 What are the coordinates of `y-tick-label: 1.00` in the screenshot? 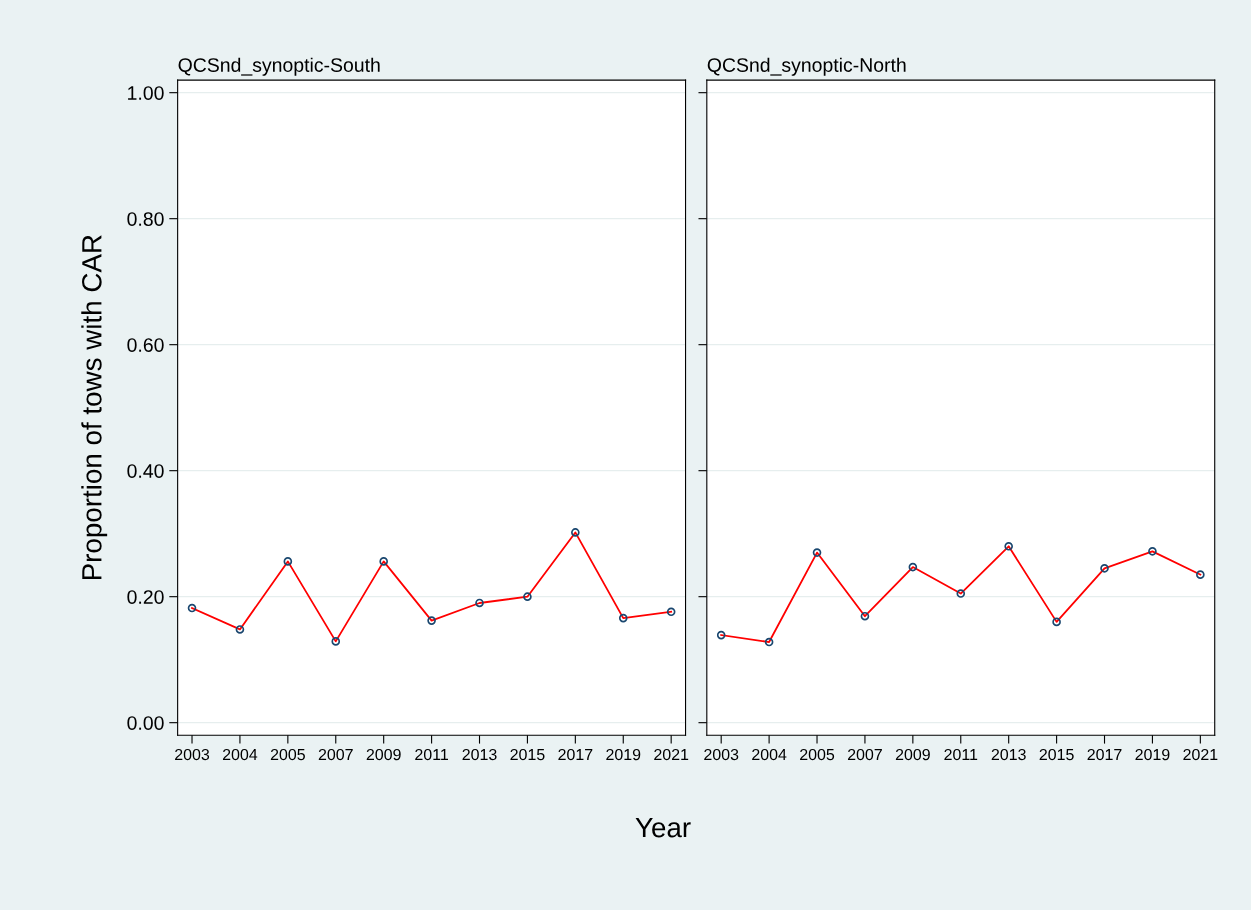 It's located at (146, 93).